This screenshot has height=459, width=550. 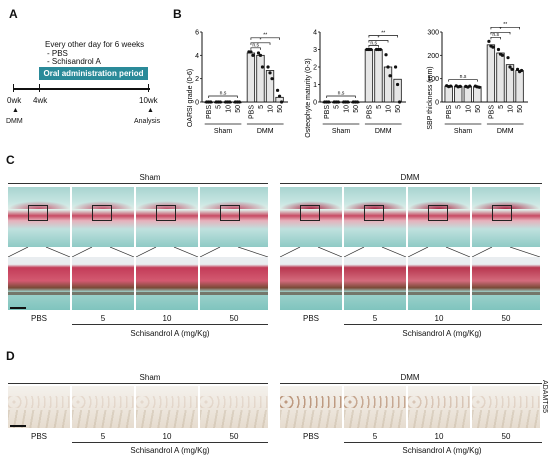 What do you see at coordinates (433, 56) in the screenshot?
I see `y-tick-label: 200` at bounding box center [433, 56].